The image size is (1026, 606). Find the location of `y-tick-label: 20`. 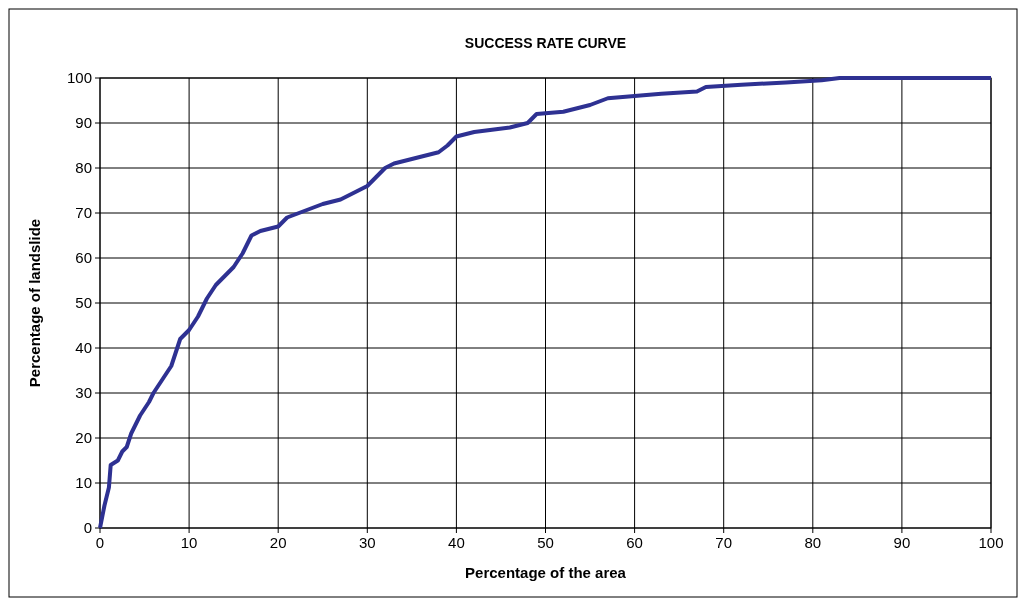

y-tick-label: 20 is located at coordinates (83, 437).